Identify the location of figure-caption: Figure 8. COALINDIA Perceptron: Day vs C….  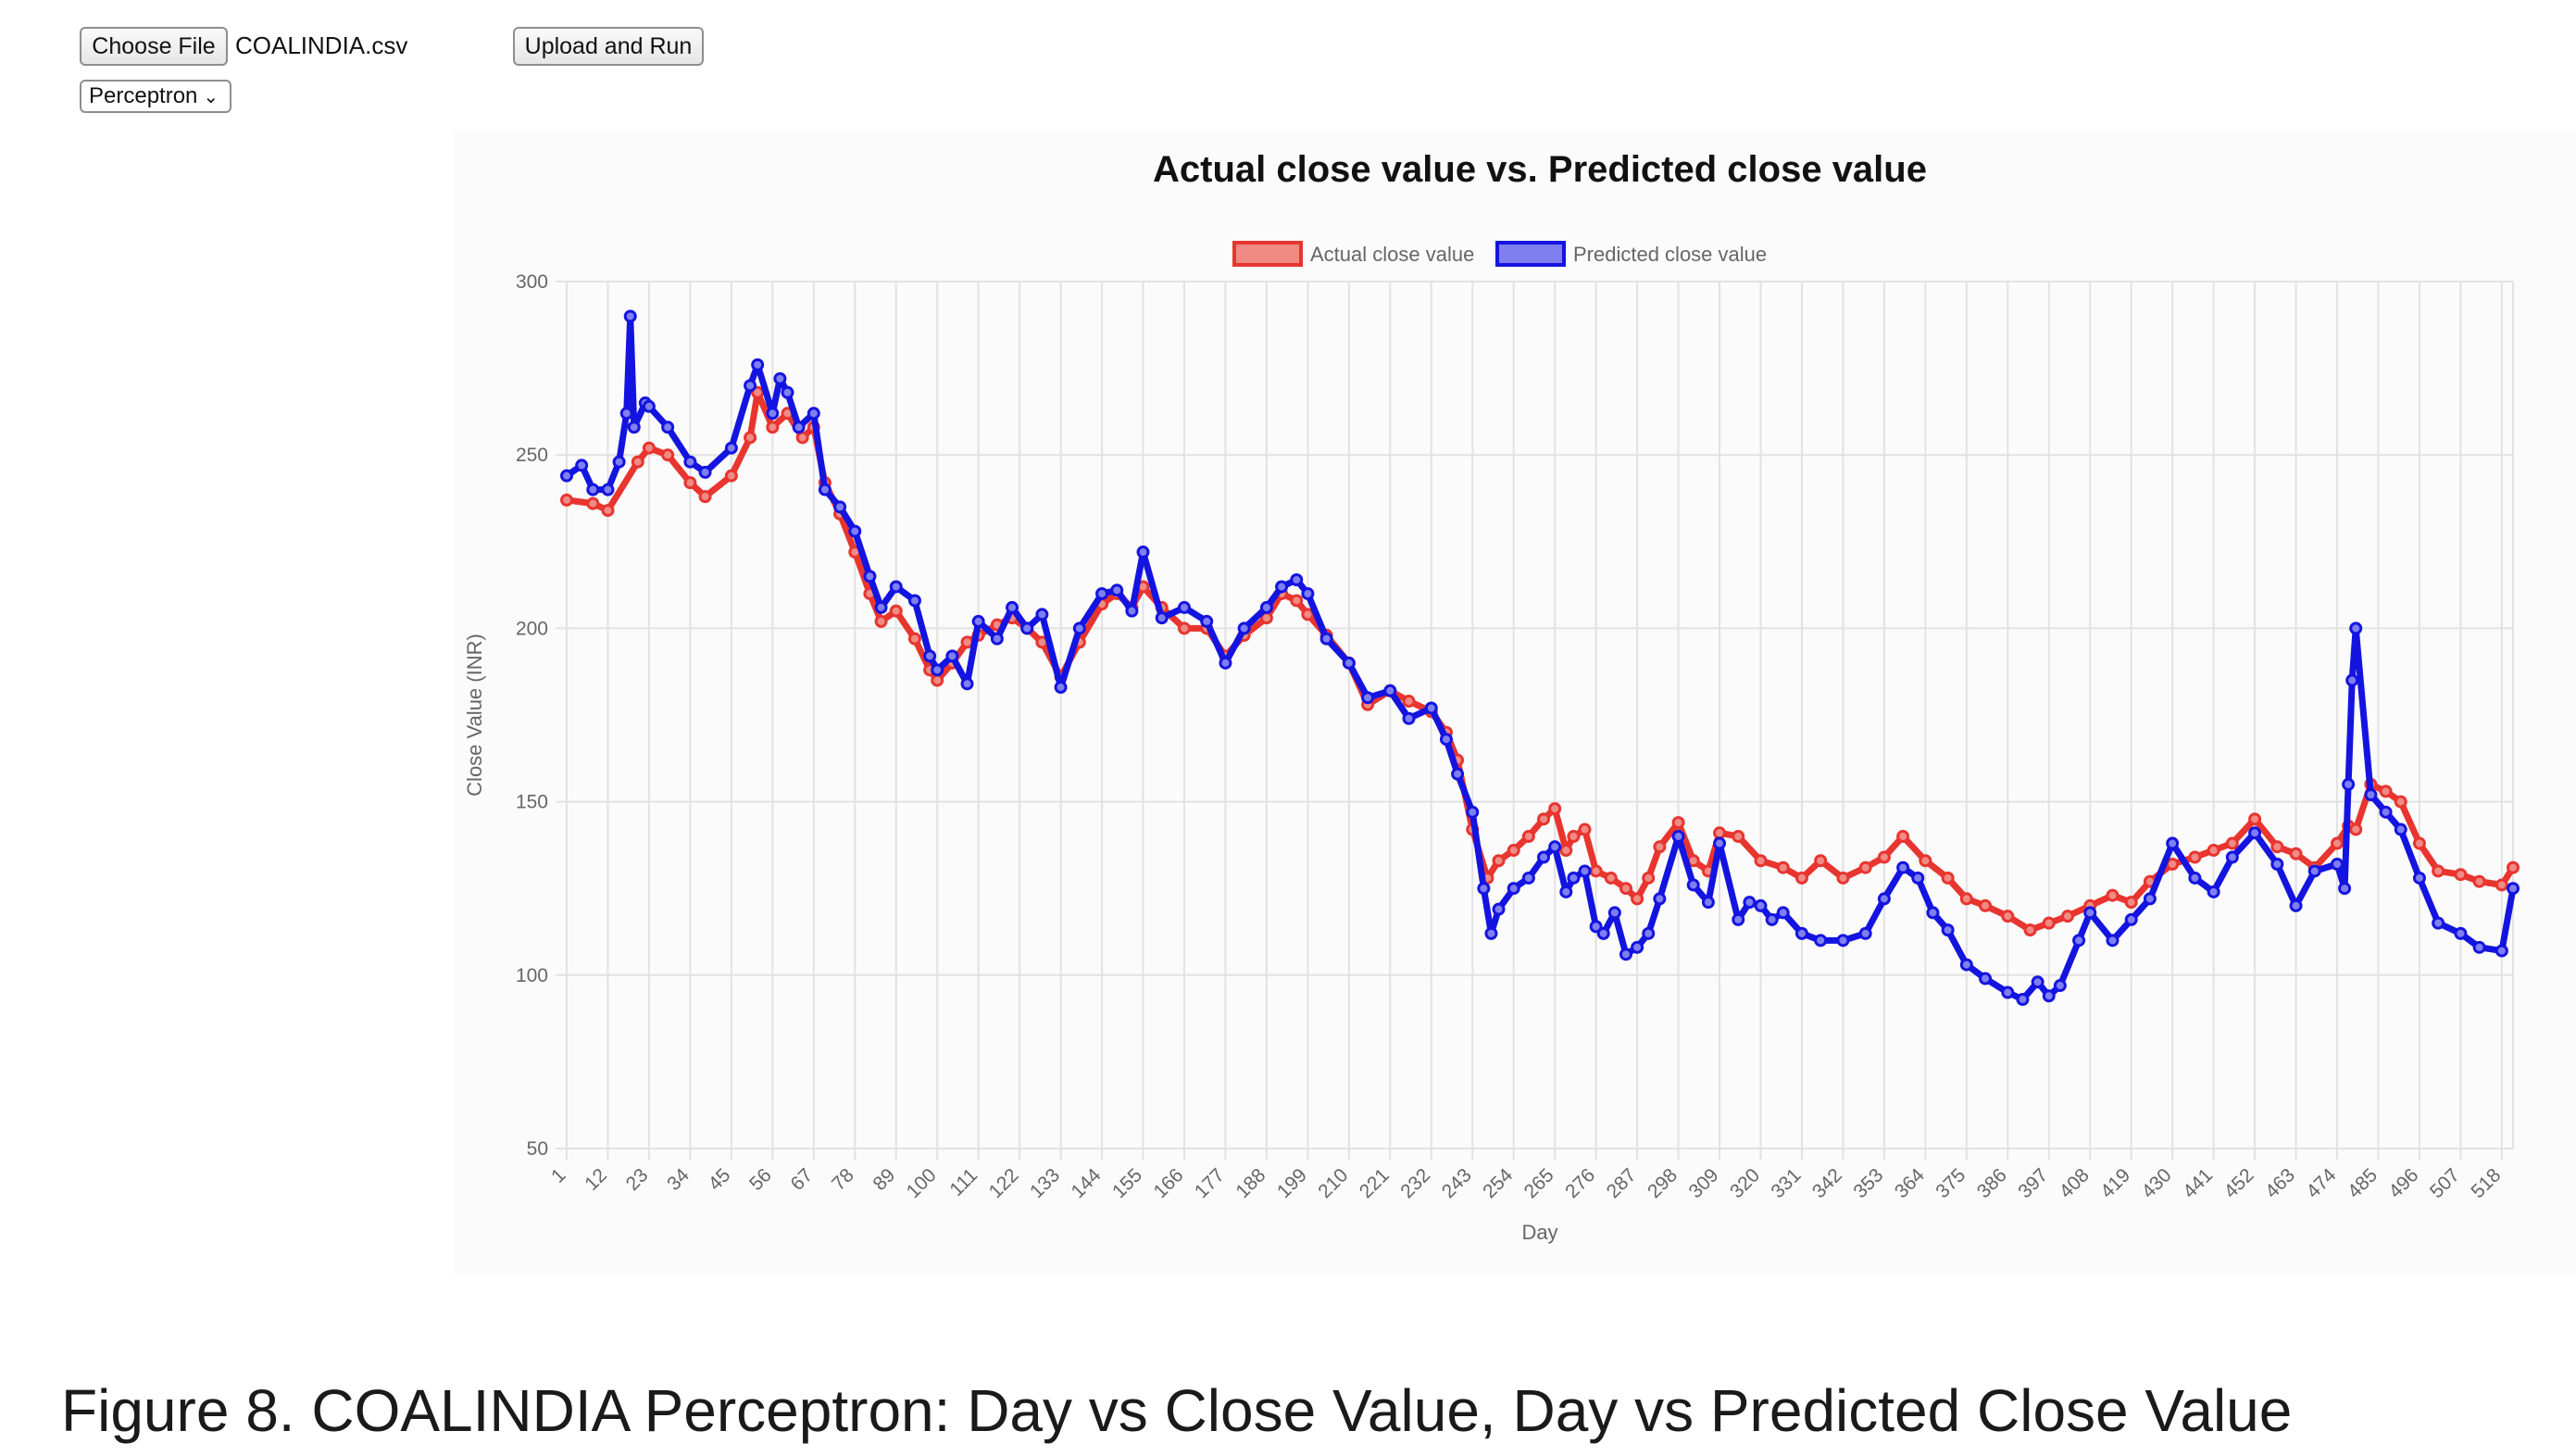
(1177, 1410).